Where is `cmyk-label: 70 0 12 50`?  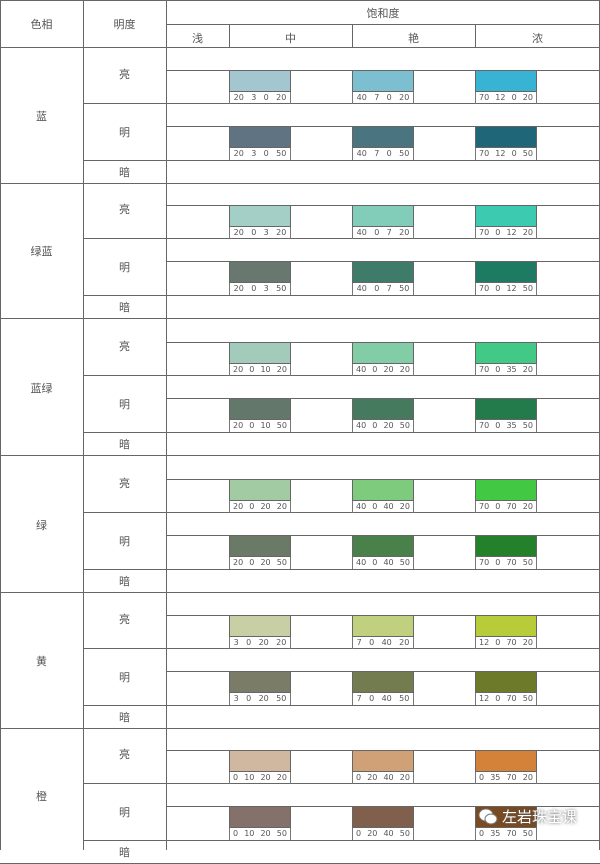
cmyk-label: 70 0 12 50 is located at coordinates (506, 289).